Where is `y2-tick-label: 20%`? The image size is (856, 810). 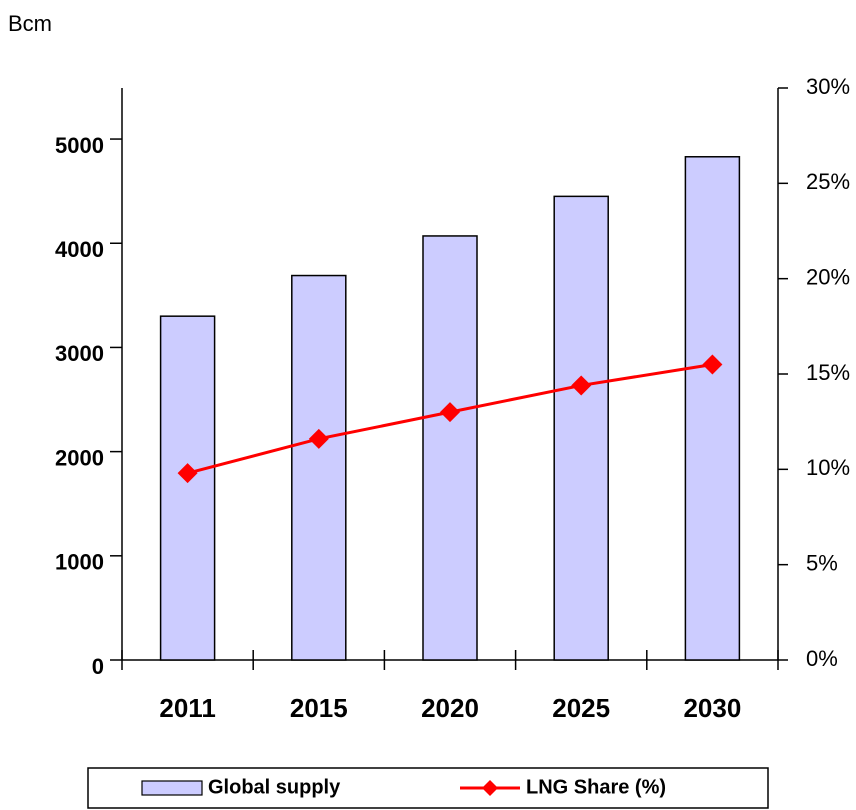
y2-tick-label: 20% is located at coordinates (828, 276).